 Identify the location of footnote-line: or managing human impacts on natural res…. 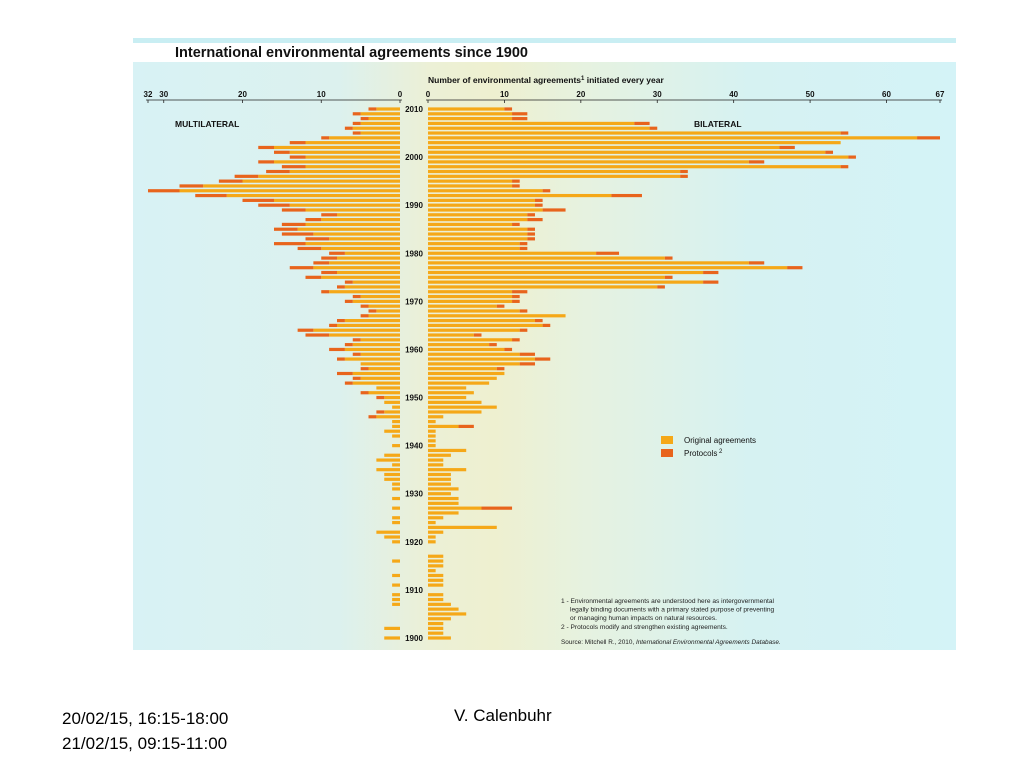
(643, 618).